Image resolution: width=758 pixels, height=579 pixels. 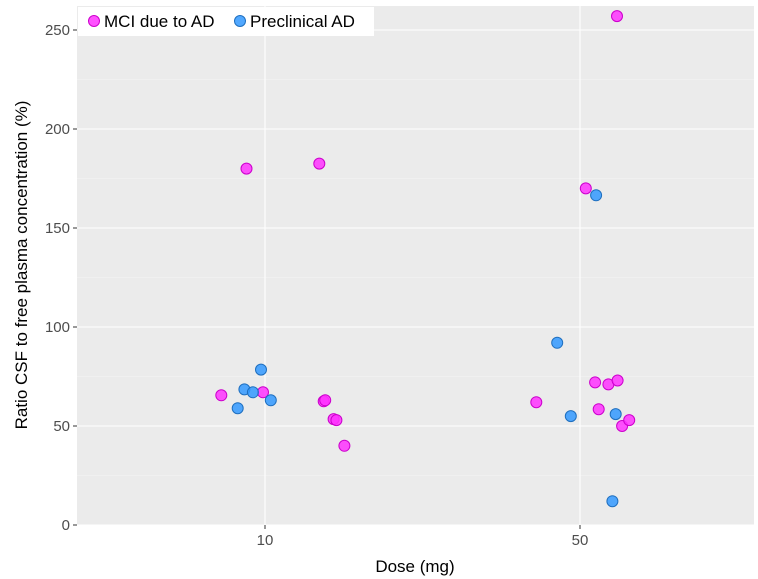 What do you see at coordinates (61, 426) in the screenshot?
I see `y-tick-label: 50` at bounding box center [61, 426].